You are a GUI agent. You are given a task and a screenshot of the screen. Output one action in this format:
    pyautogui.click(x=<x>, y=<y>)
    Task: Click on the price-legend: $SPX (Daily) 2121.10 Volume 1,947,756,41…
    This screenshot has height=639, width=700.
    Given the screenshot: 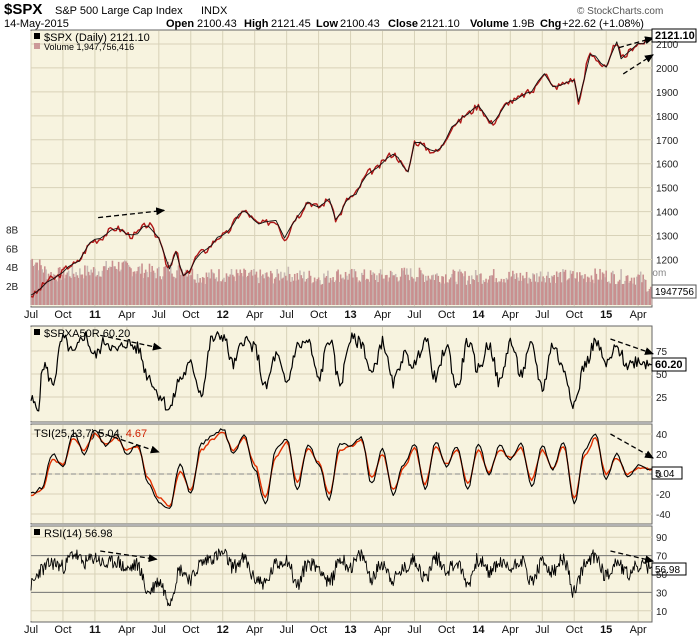 What is the action you would take?
    pyautogui.click(x=92, y=42)
    